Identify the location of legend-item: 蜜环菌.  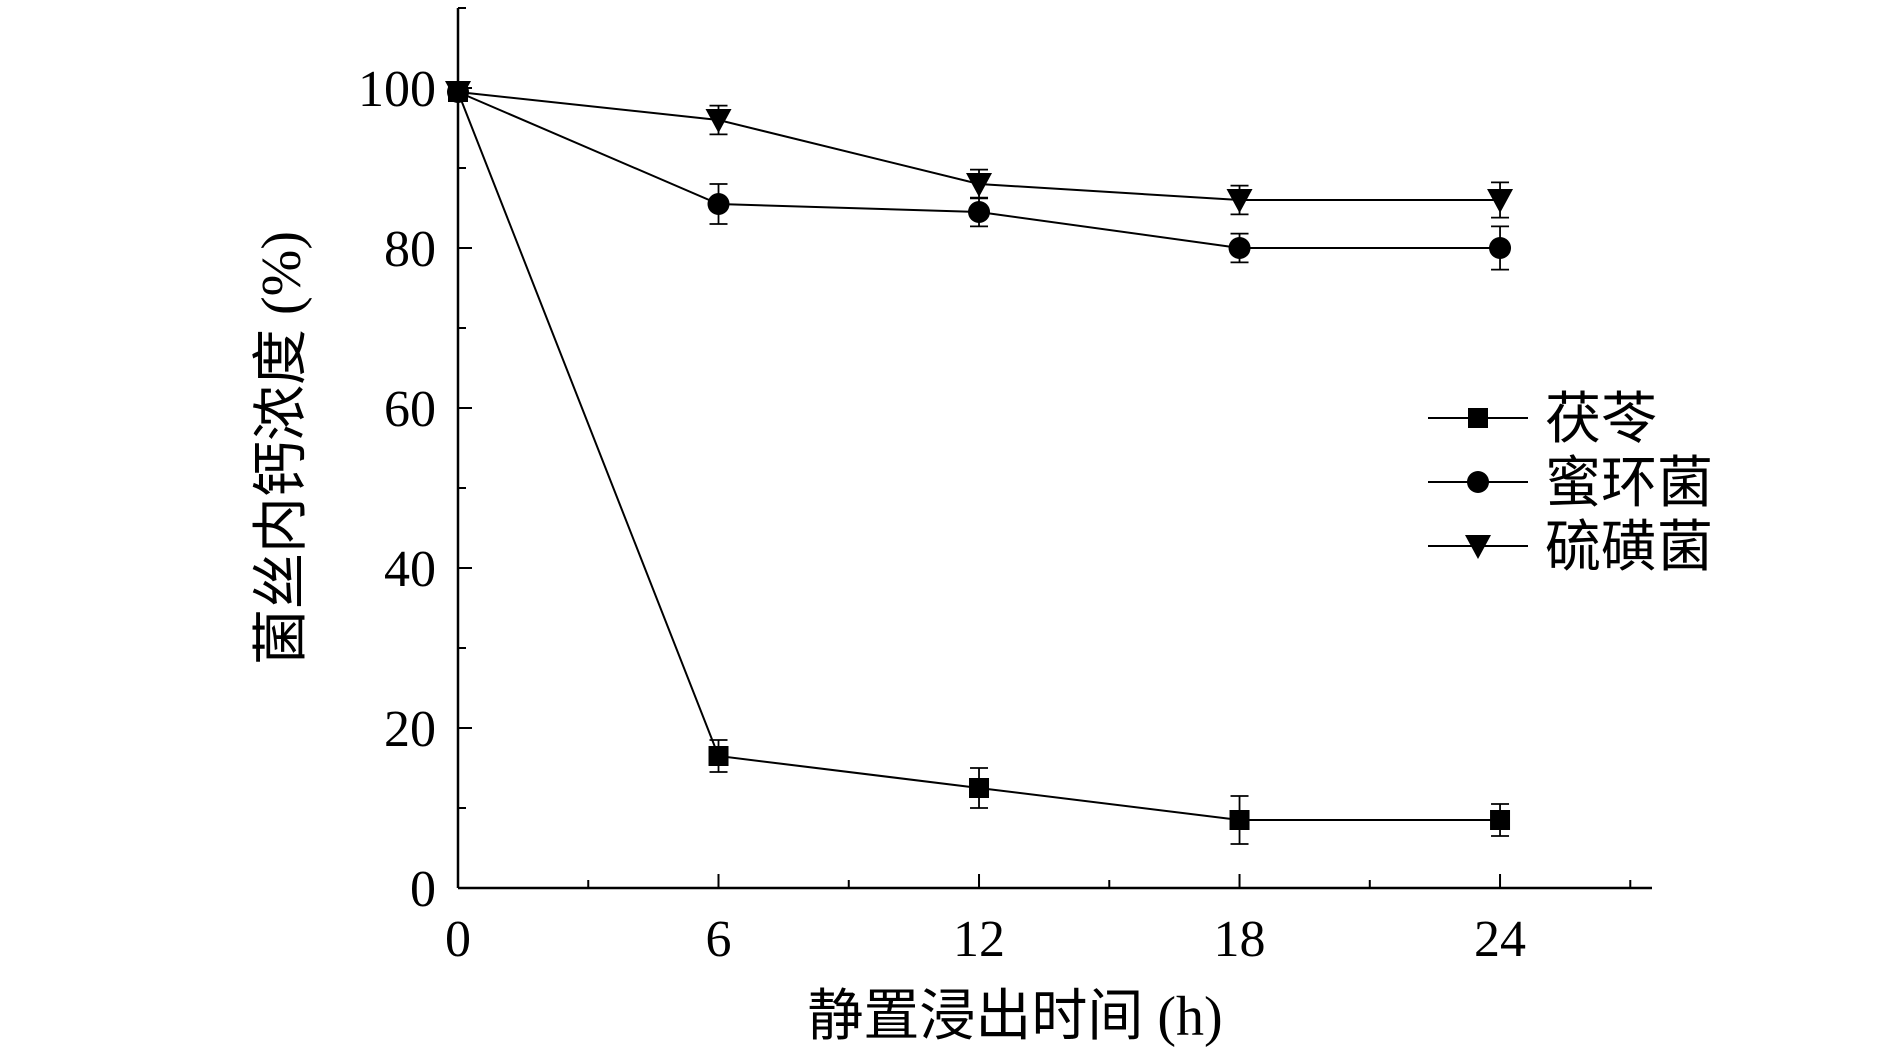
(1570, 484).